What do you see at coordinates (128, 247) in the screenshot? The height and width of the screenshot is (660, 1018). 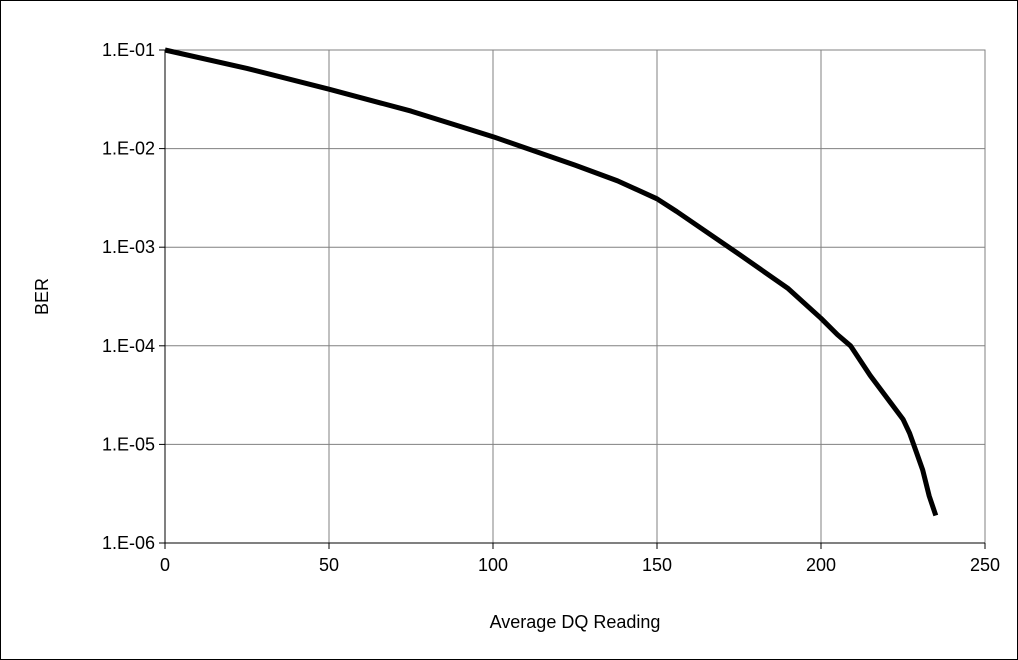 I see `y-tick-label: 1.E-03` at bounding box center [128, 247].